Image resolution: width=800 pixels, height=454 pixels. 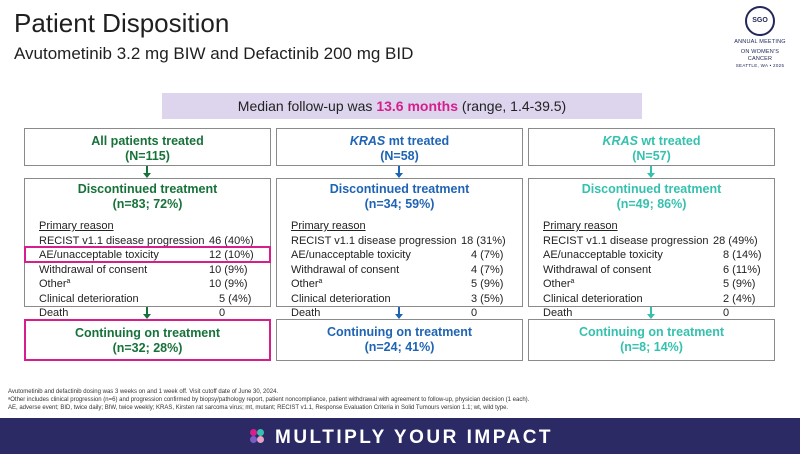 What do you see at coordinates (147, 204) in the screenshot?
I see `discontinued-n: (n=83; 72%)` at bounding box center [147, 204].